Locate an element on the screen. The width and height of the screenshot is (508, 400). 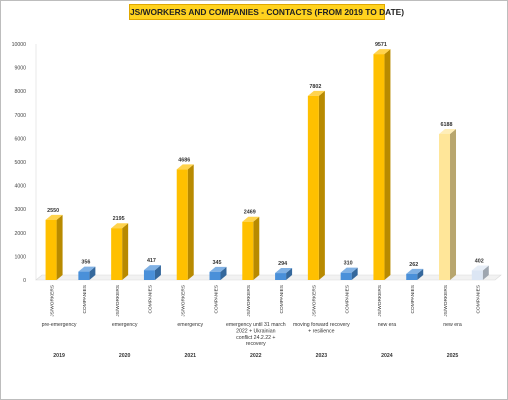
y-tick-label: 7000 is located at coordinates (20, 116).